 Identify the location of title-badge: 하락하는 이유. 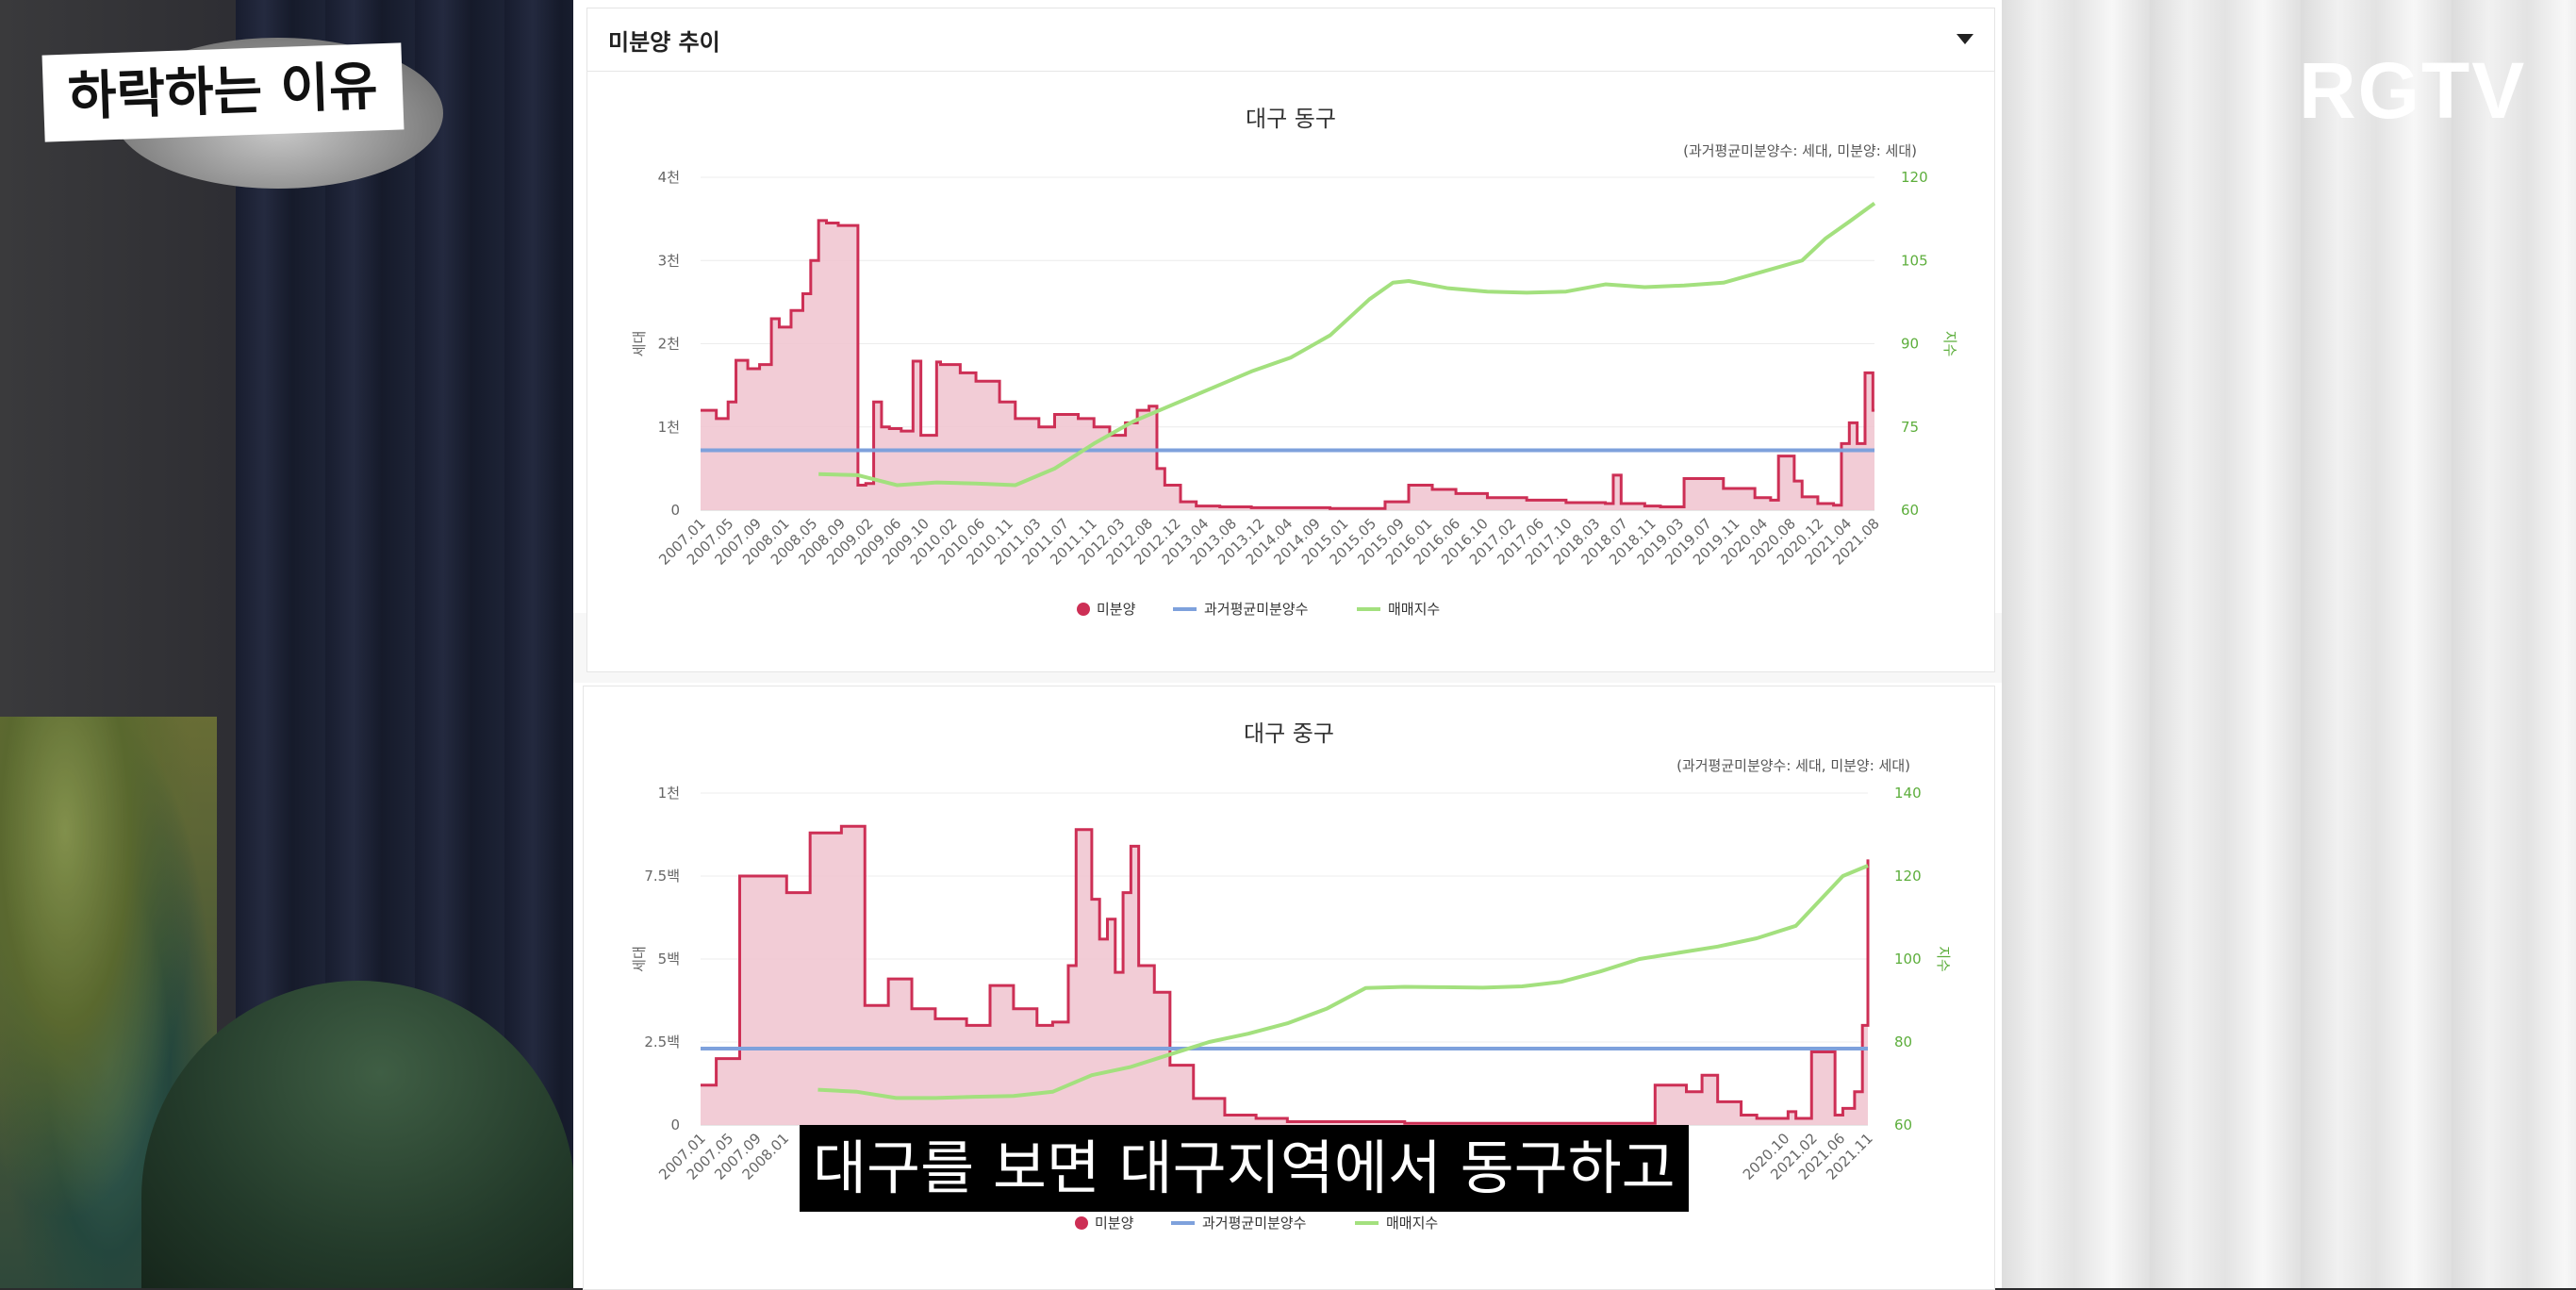
(223, 92).